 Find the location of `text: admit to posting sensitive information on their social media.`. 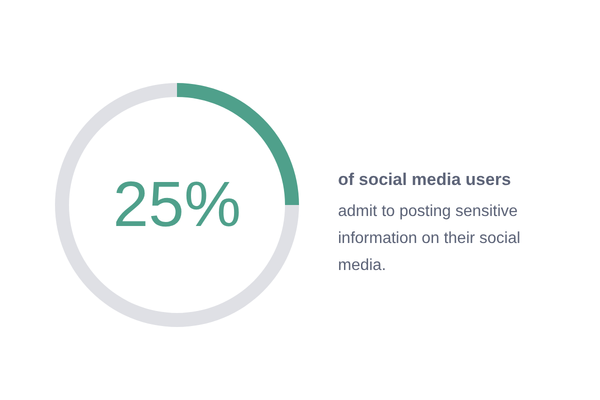

text: admit to posting sensitive information on their social media. is located at coordinates (429, 238).